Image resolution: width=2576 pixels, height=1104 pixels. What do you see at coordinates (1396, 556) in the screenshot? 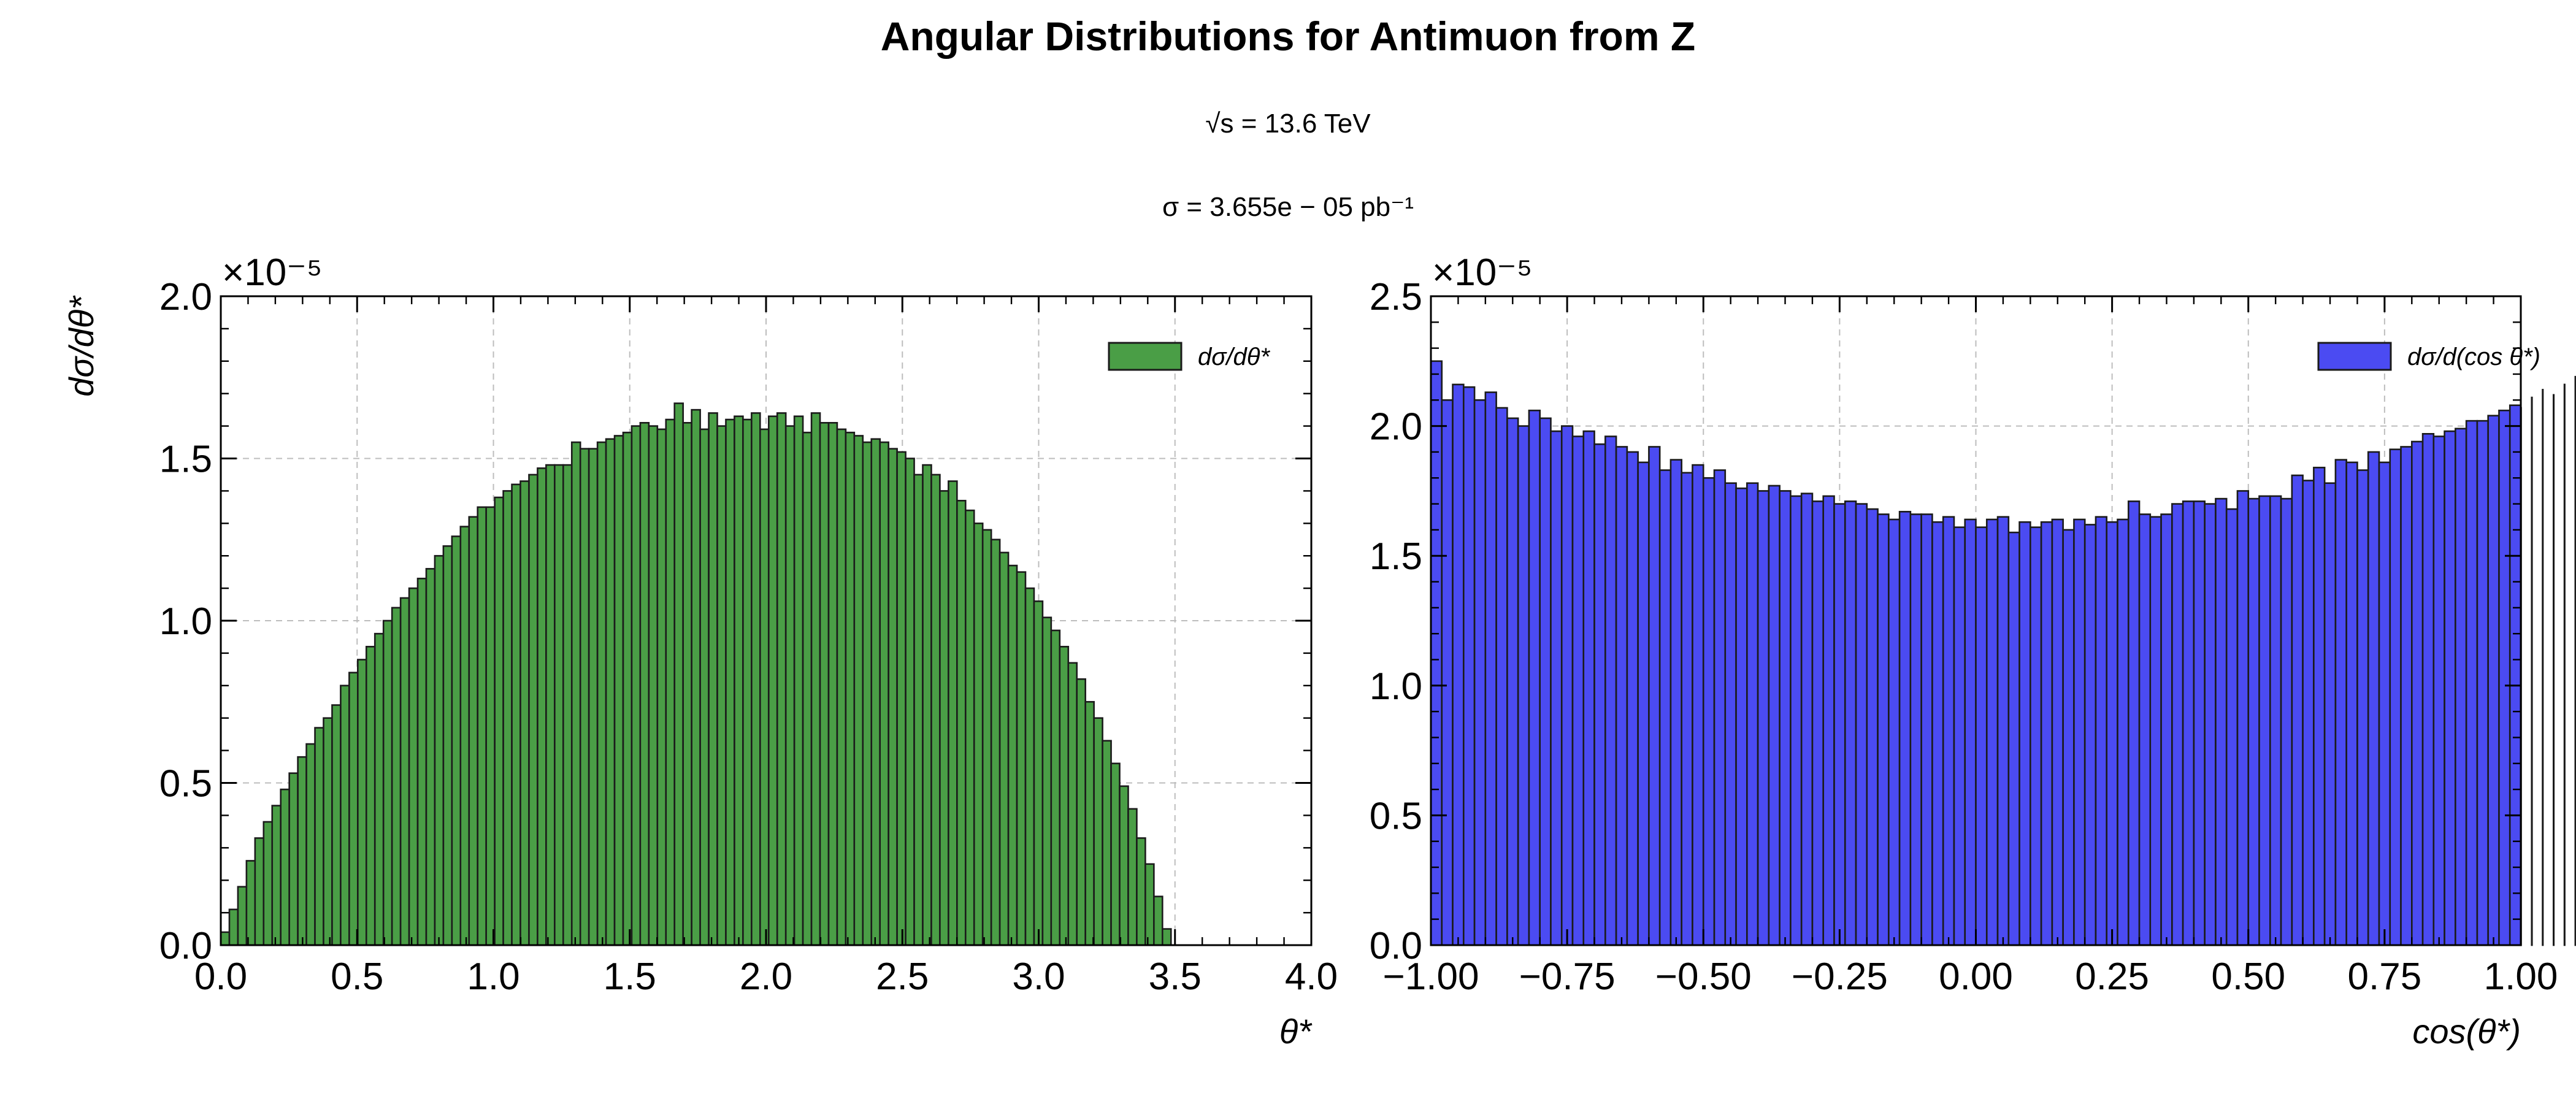
I see `y-tick-label: 1.5` at bounding box center [1396, 556].